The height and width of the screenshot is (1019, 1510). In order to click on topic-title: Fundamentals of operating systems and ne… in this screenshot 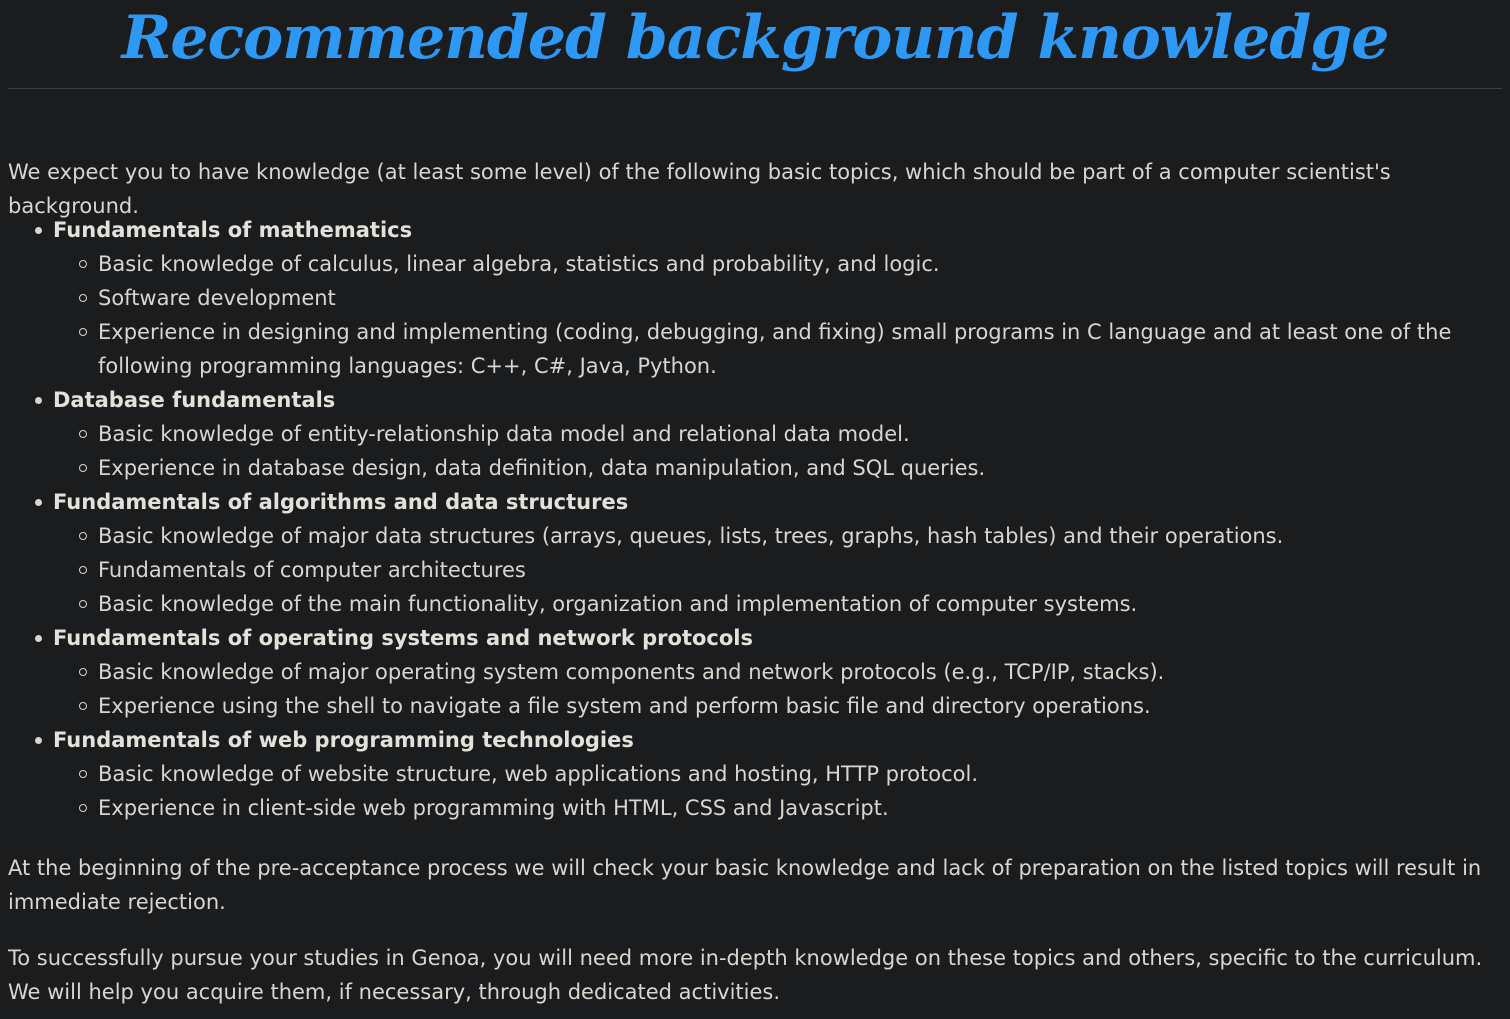, I will do `click(403, 638)`.